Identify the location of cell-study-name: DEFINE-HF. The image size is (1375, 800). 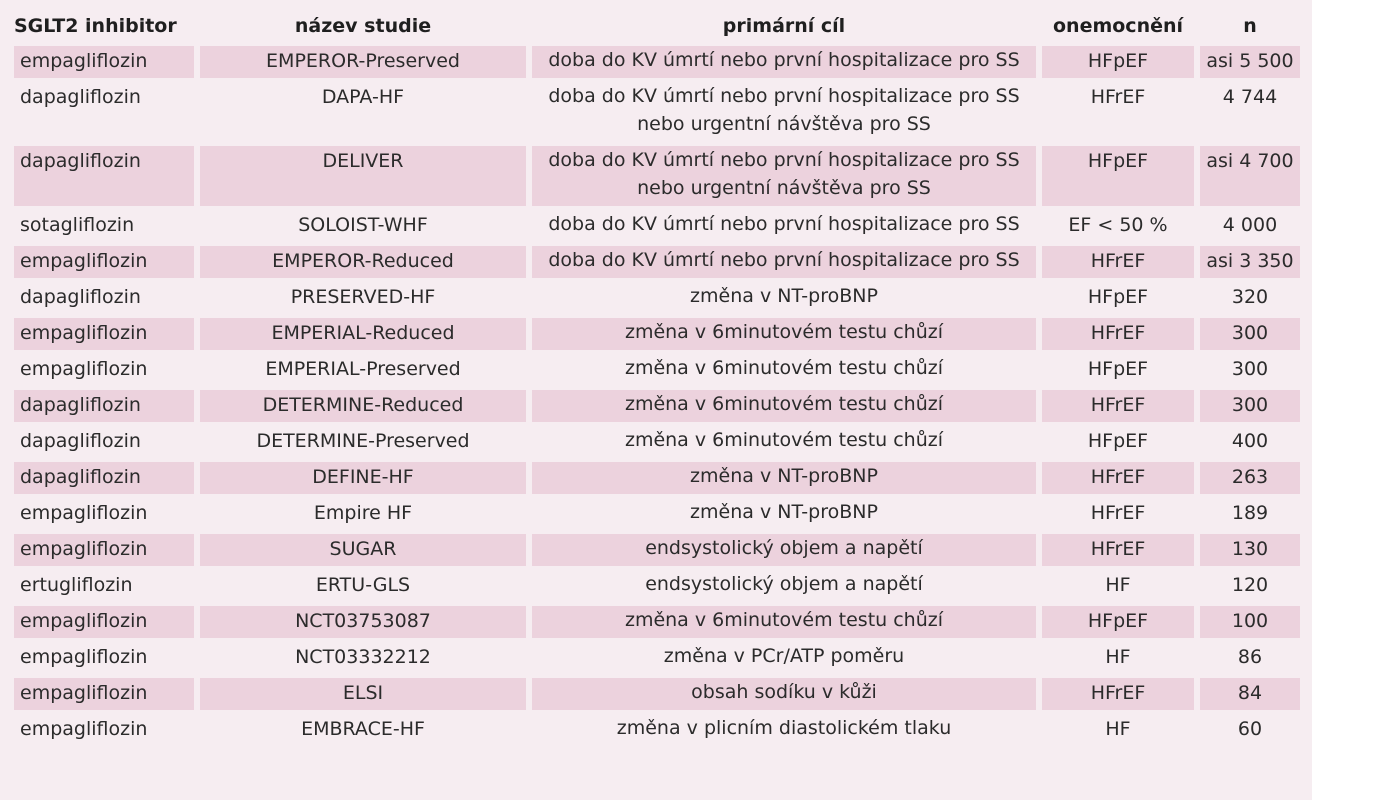
(363, 478).